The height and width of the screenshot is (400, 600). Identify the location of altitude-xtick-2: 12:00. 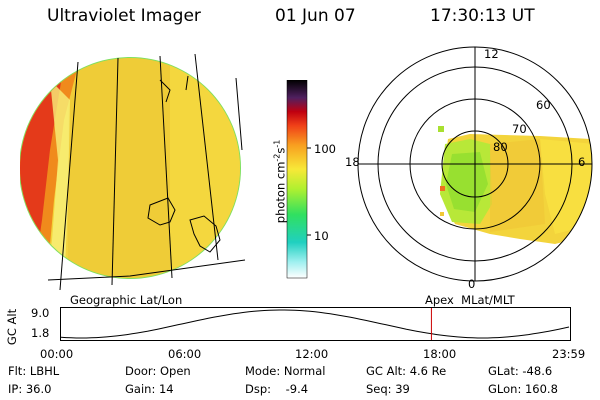
(312, 354).